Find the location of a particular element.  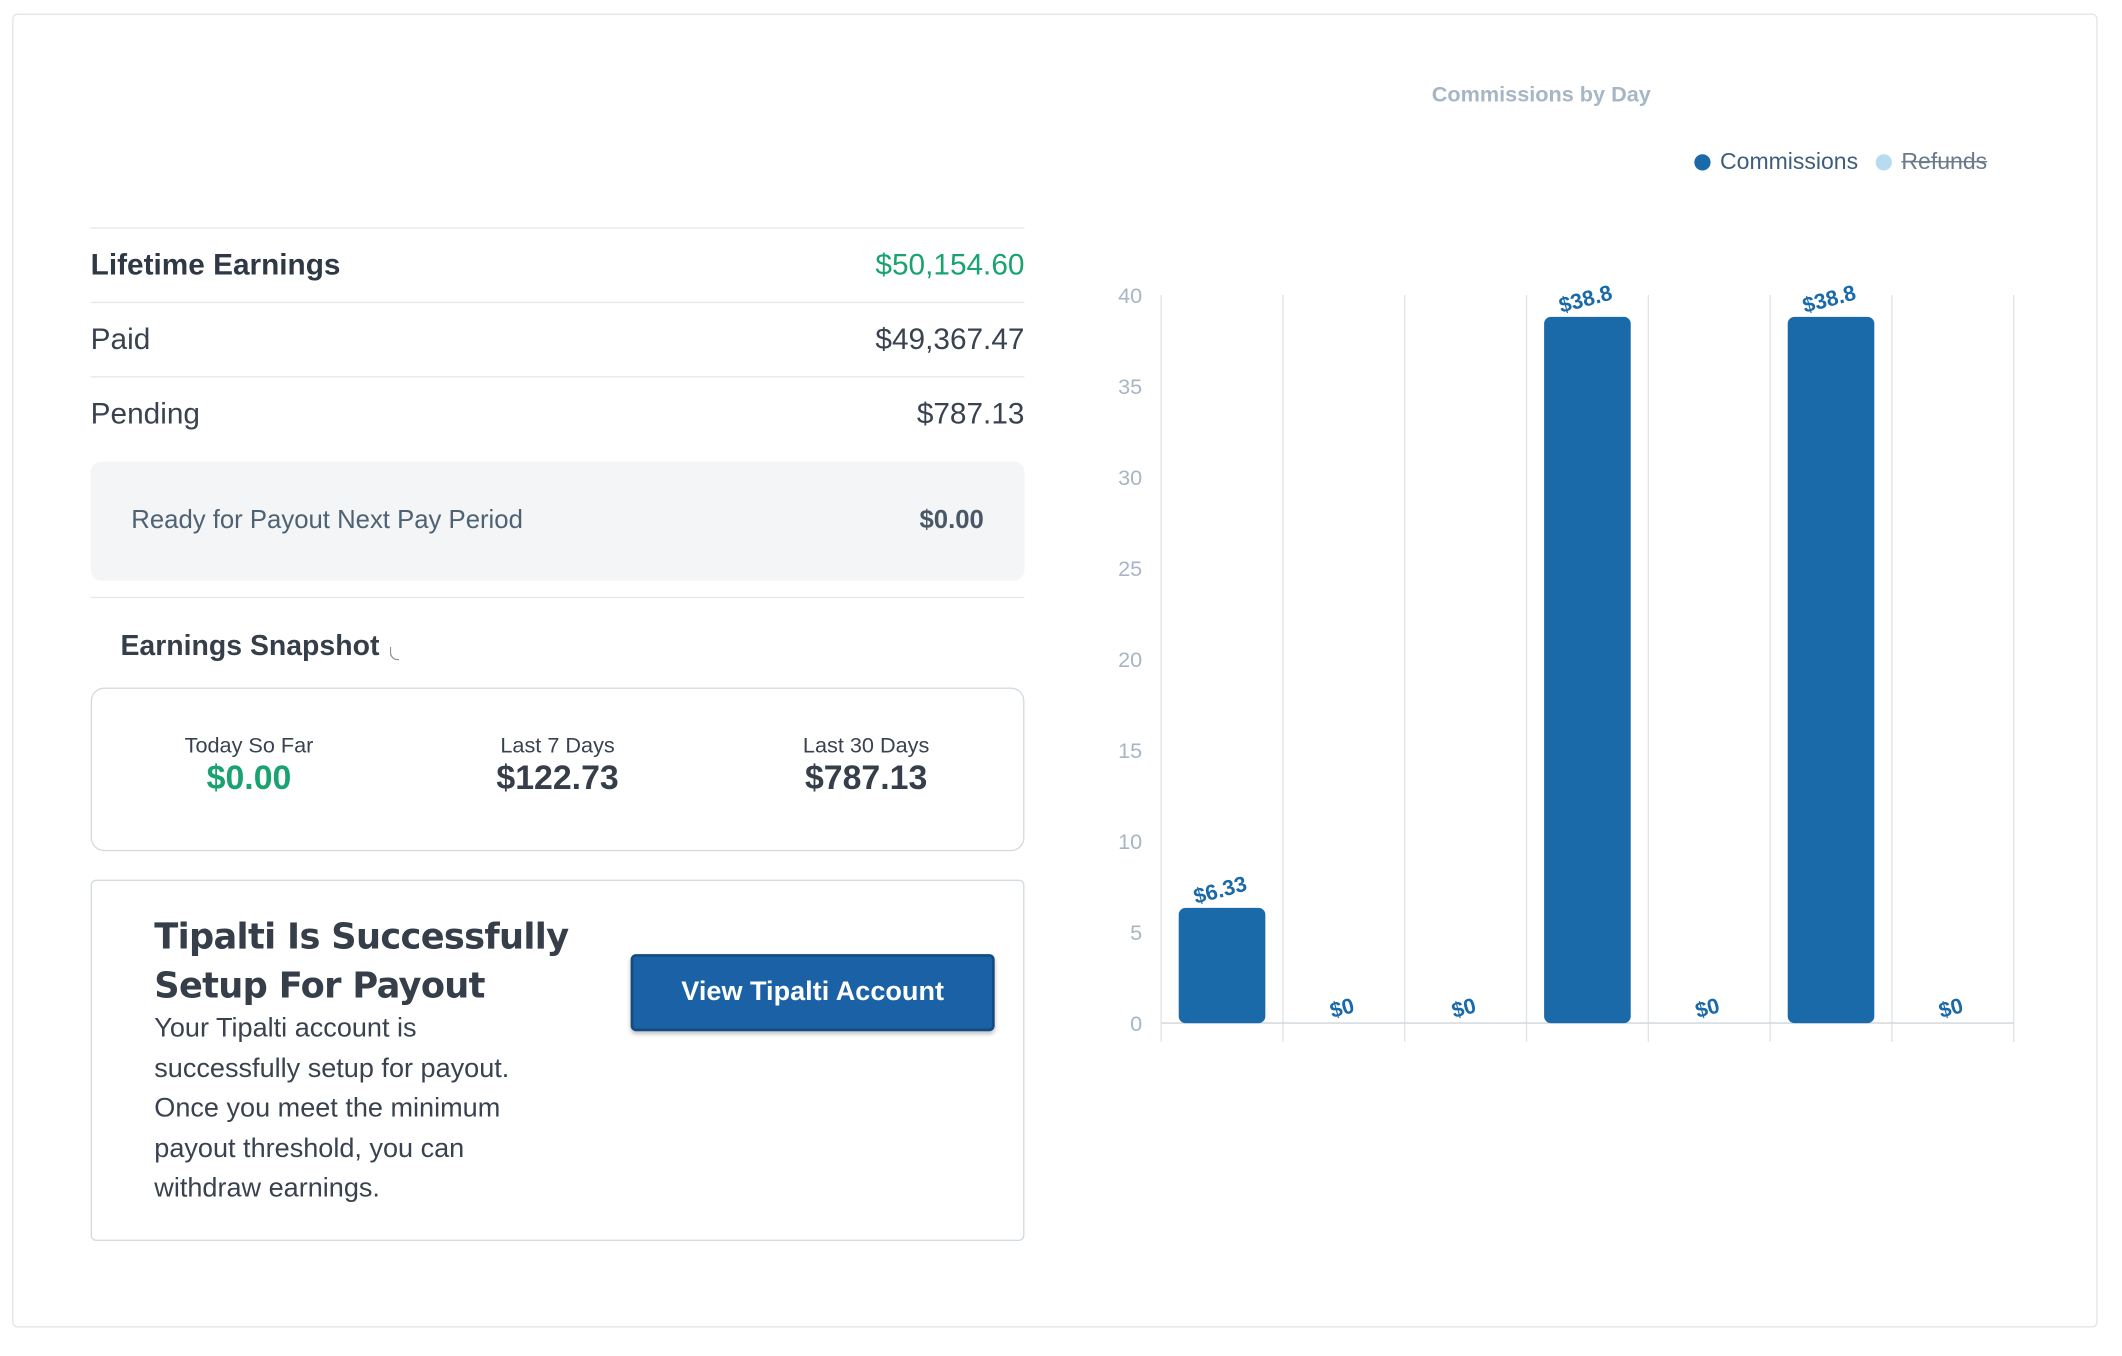

y-tick-label: 40 is located at coordinates (1130, 295).